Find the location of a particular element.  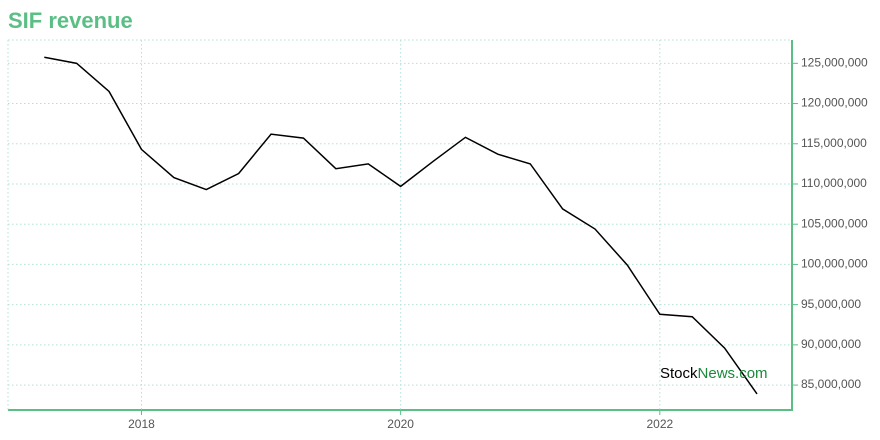

watermark-part: Stock is located at coordinates (679, 373).